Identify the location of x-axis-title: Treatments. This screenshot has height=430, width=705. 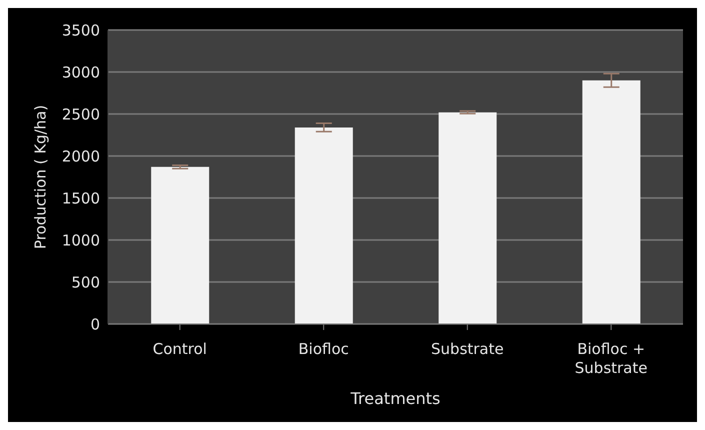
(395, 398).